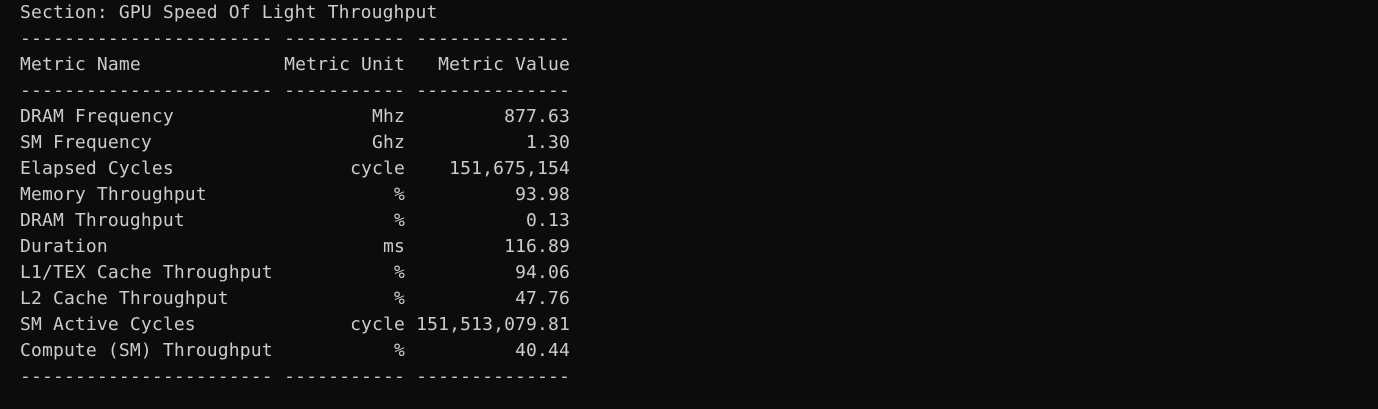 The image size is (1378, 409). I want to click on metric-value: 94.06, so click(542, 272).